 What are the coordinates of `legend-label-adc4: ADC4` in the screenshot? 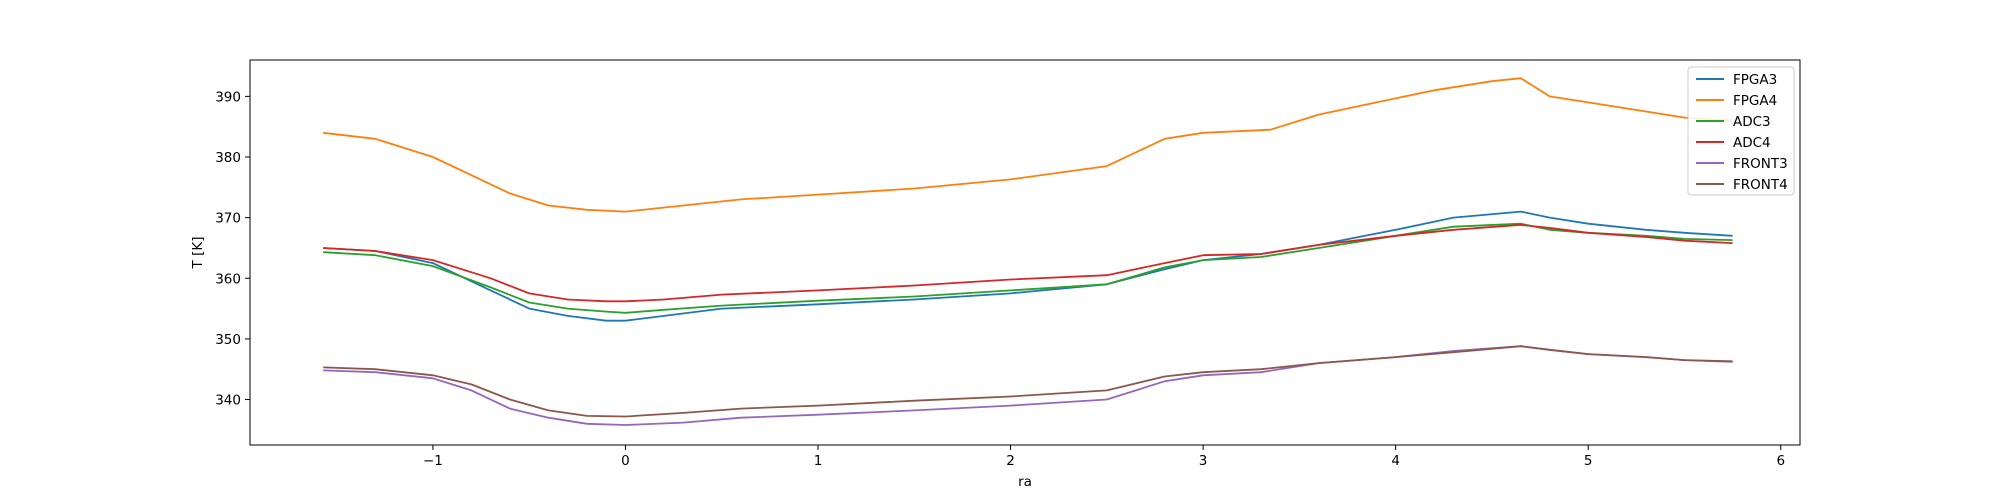 It's located at (1752, 143).